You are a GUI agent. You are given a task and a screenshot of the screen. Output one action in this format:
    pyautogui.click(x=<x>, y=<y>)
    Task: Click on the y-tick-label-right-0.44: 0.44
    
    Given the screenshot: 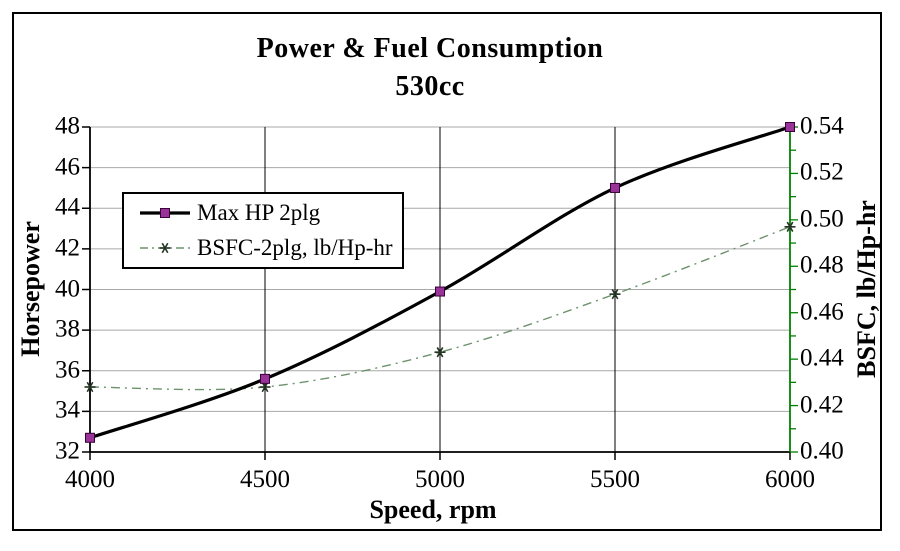 What is the action you would take?
    pyautogui.click(x=822, y=358)
    